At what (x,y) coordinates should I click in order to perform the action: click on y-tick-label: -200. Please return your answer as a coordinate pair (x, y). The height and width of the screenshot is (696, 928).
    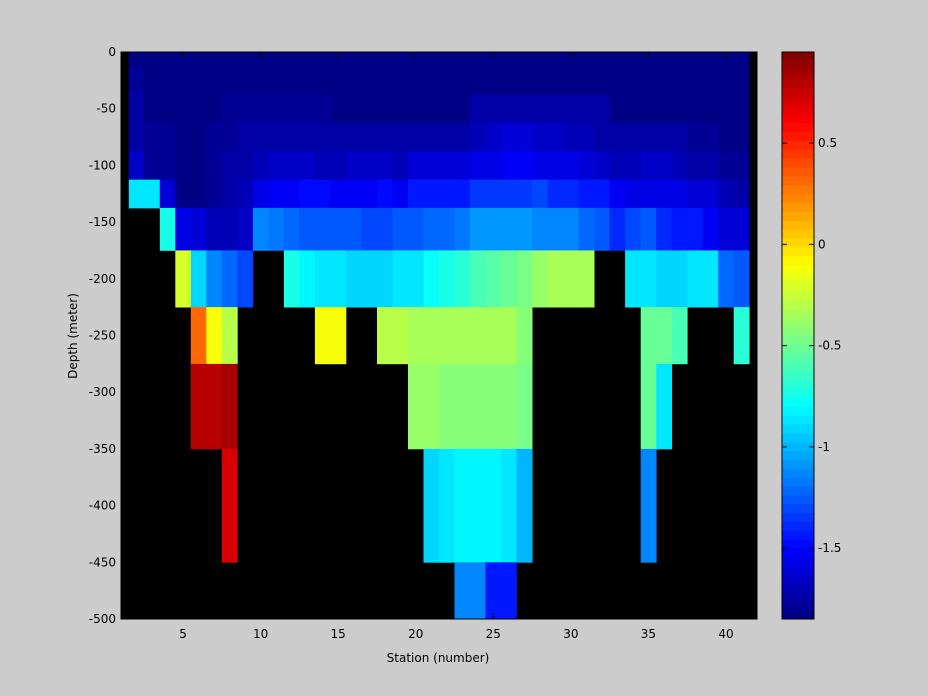
    Looking at the image, I should click on (102, 279).